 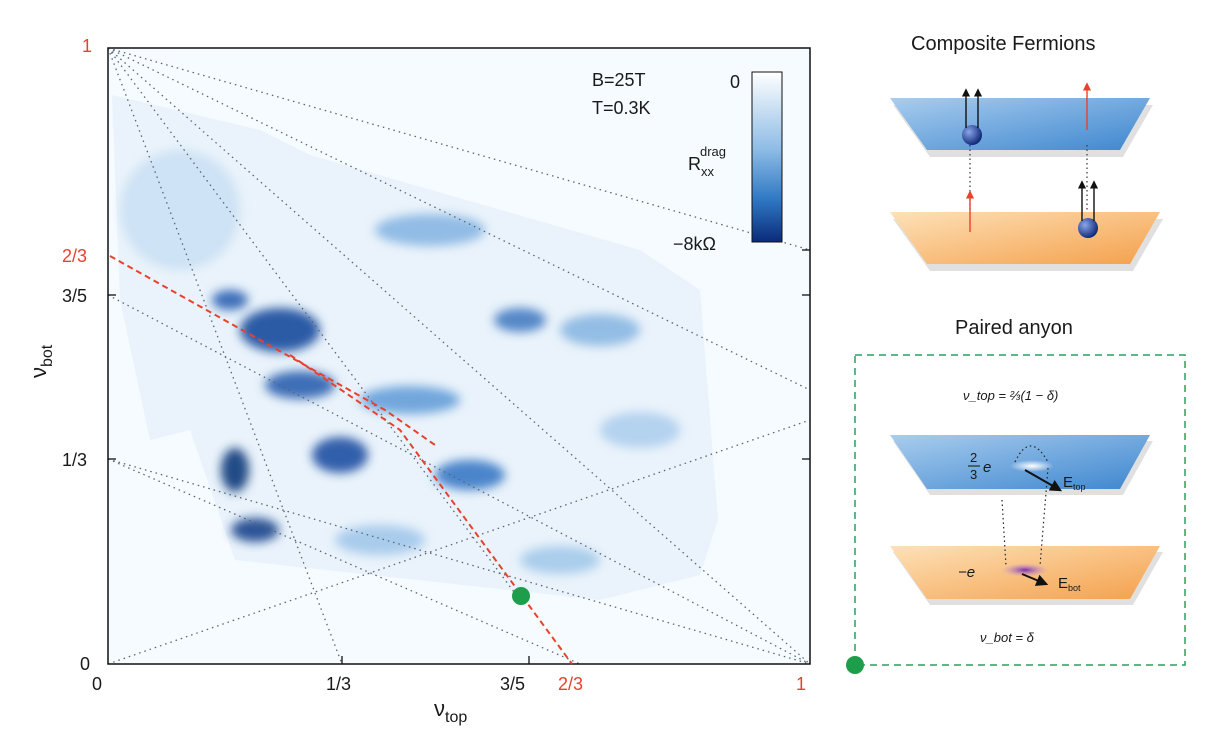 I want to click on colorbar-gradient, so click(x=767, y=157).